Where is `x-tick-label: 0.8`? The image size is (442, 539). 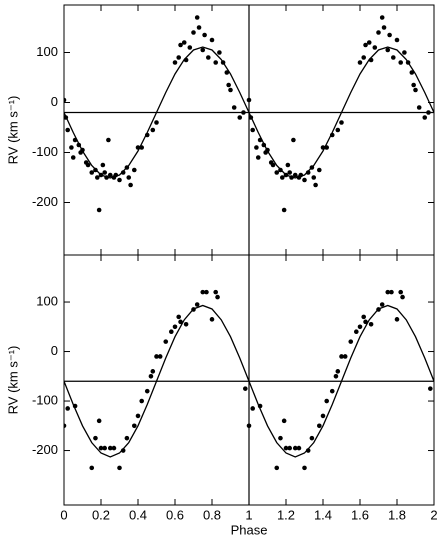
x-tick-label: 0.8 is located at coordinates (212, 514).